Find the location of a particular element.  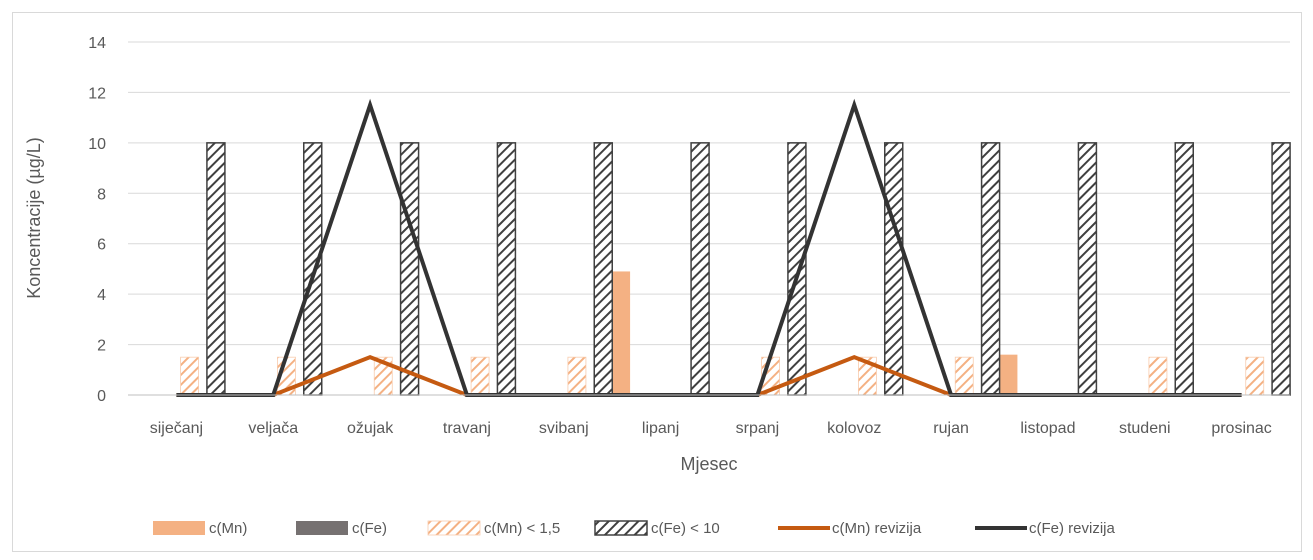

legend-label: c(Fe) < 10 is located at coordinates (685, 528).